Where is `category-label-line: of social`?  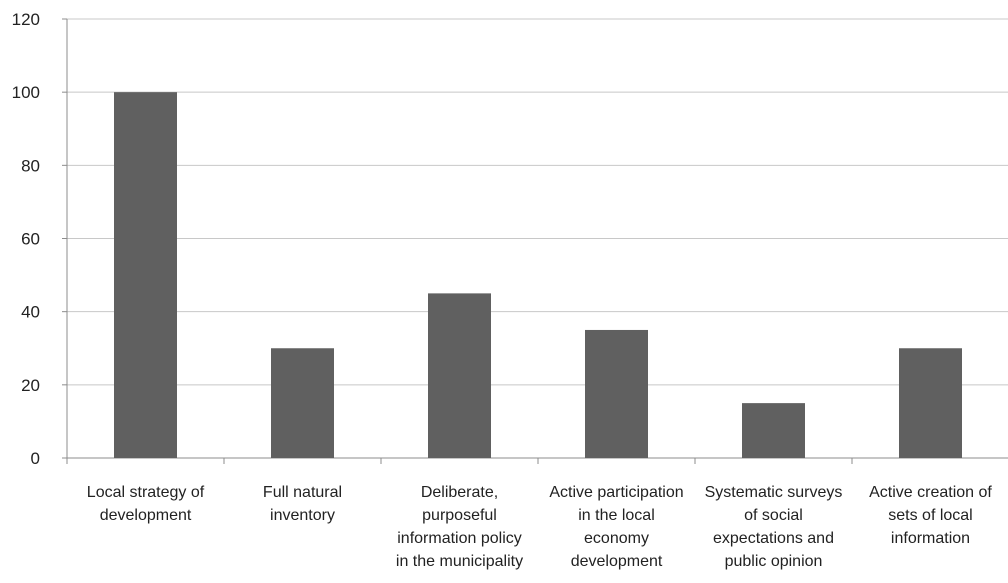 category-label-line: of social is located at coordinates (773, 515).